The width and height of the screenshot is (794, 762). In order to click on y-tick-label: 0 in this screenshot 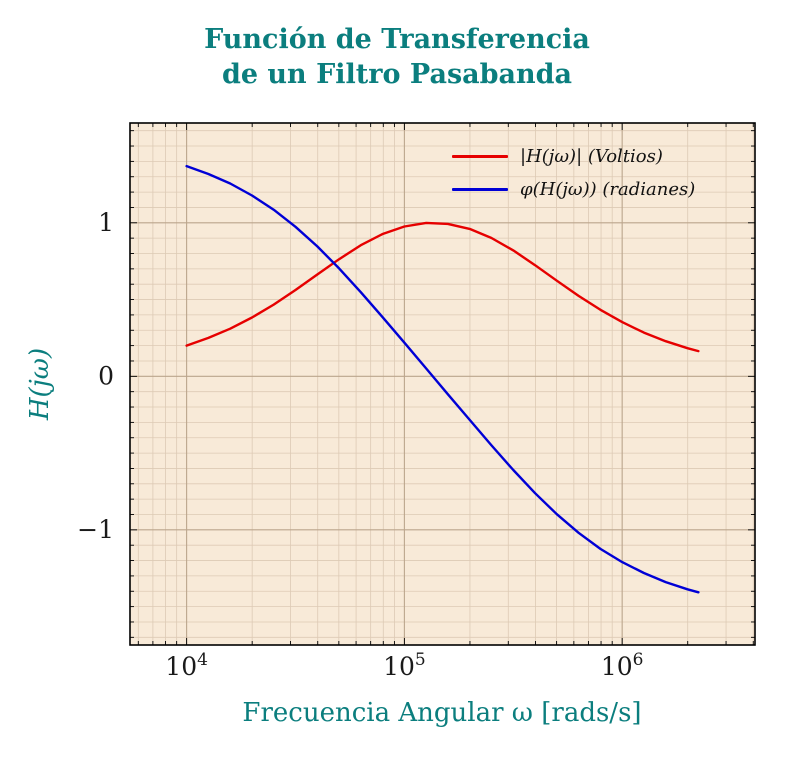, I will do `click(106, 375)`.